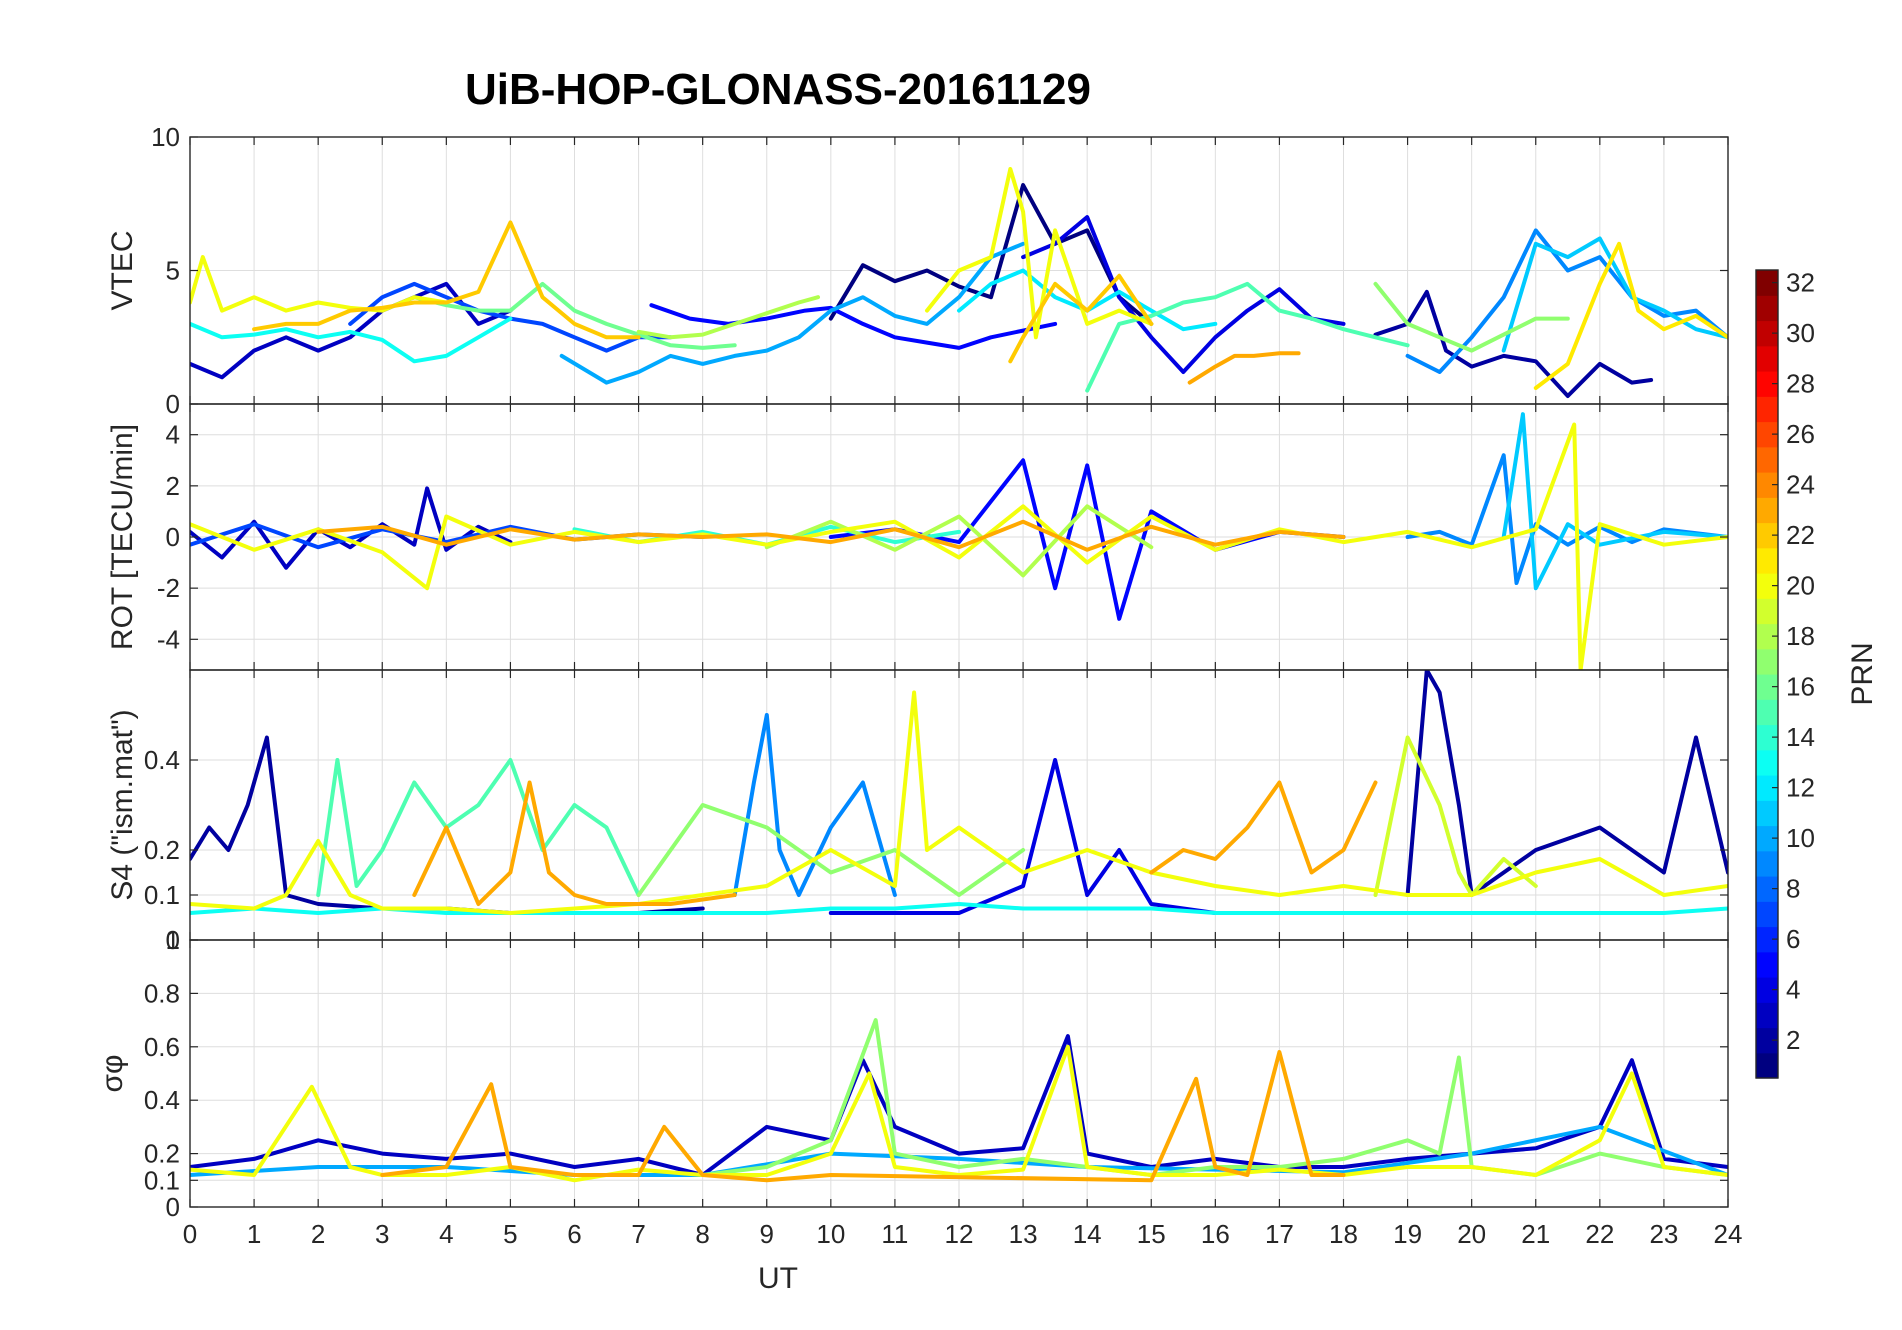 The width and height of the screenshot is (1902, 1330). I want to click on colorbar-tick-label: 28, so click(1800, 384).